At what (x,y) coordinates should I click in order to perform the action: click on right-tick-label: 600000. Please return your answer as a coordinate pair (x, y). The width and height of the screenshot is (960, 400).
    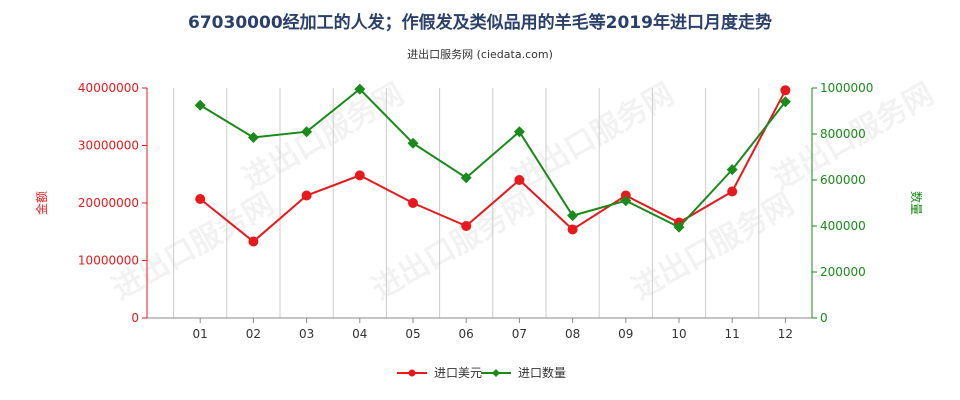
    Looking at the image, I should click on (843, 180).